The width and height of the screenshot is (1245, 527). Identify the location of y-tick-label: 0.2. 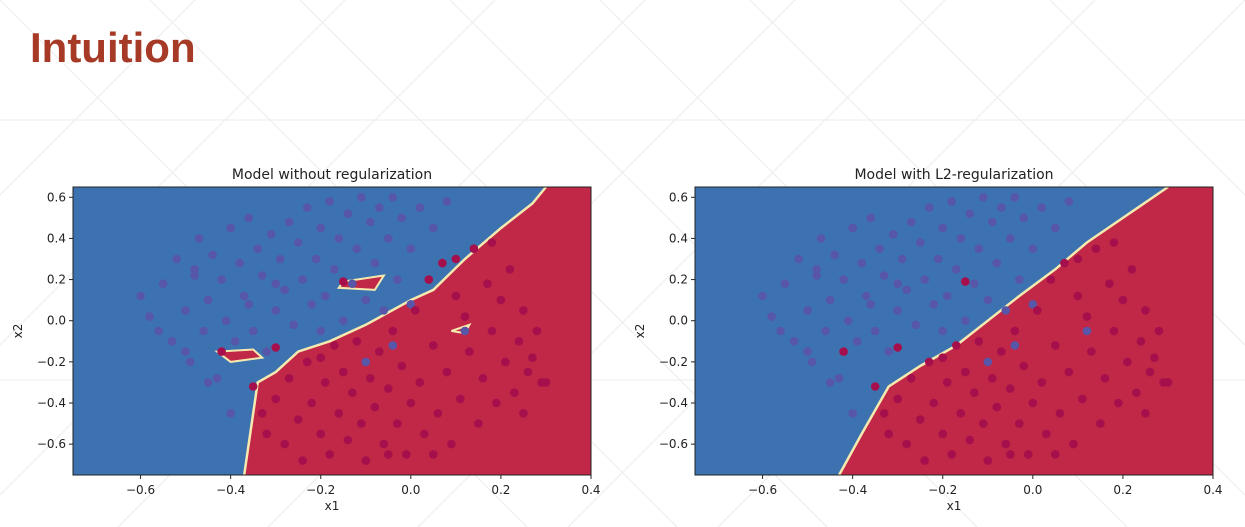
(678, 280).